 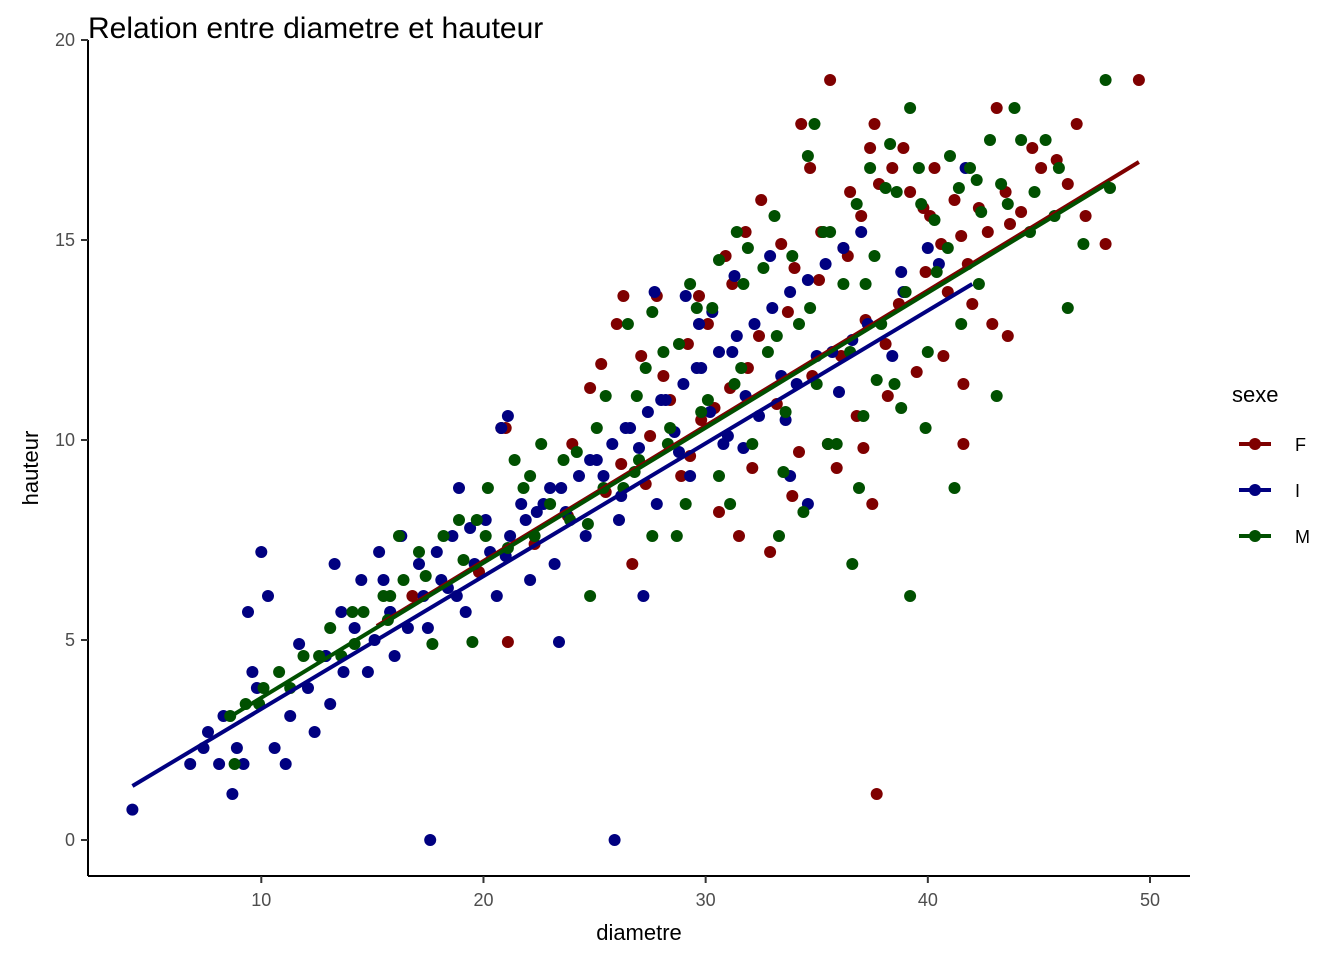 What do you see at coordinates (1255, 536) in the screenshot?
I see `legend-key-point` at bounding box center [1255, 536].